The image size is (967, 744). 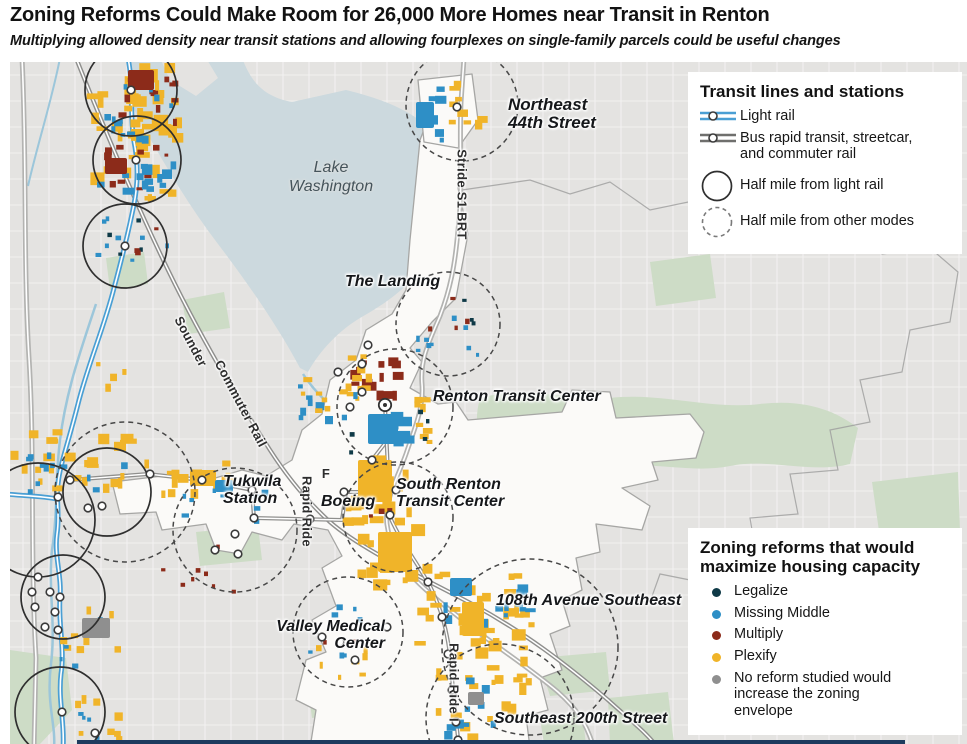 What do you see at coordinates (717, 634) in the screenshot?
I see `multiply-dot-icon` at bounding box center [717, 634].